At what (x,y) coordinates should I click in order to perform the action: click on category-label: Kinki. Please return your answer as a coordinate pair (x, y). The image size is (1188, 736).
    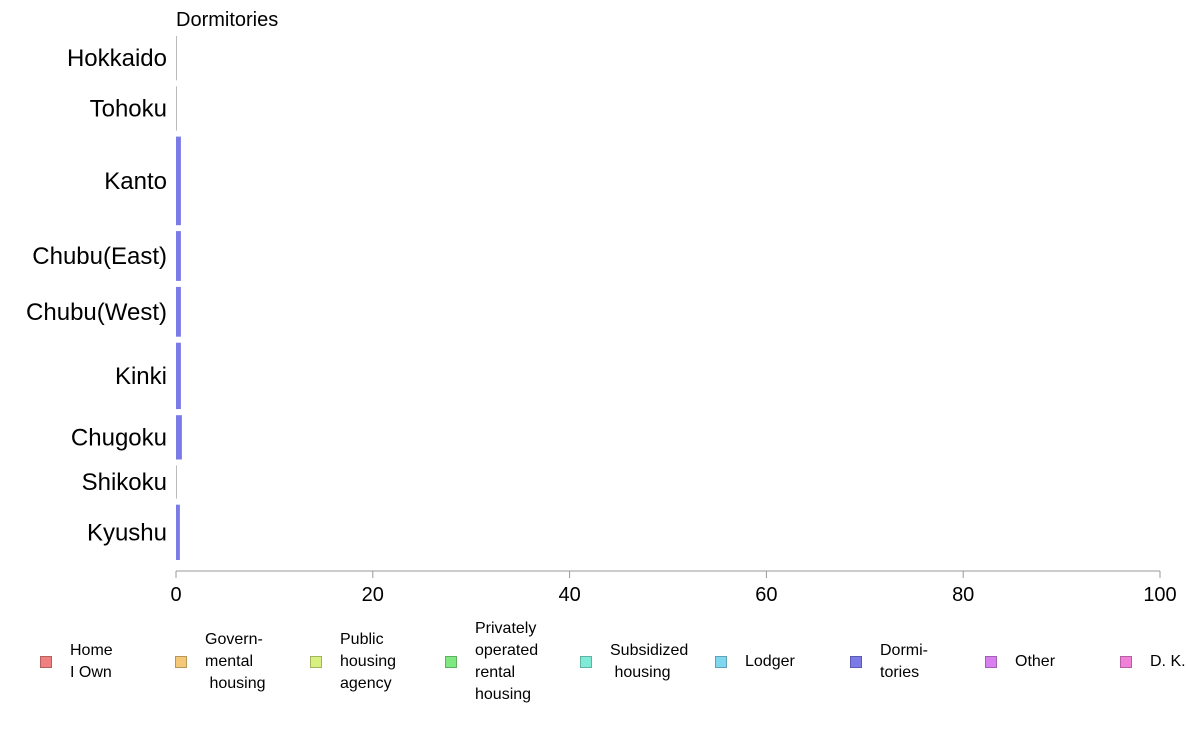
    Looking at the image, I should click on (141, 376).